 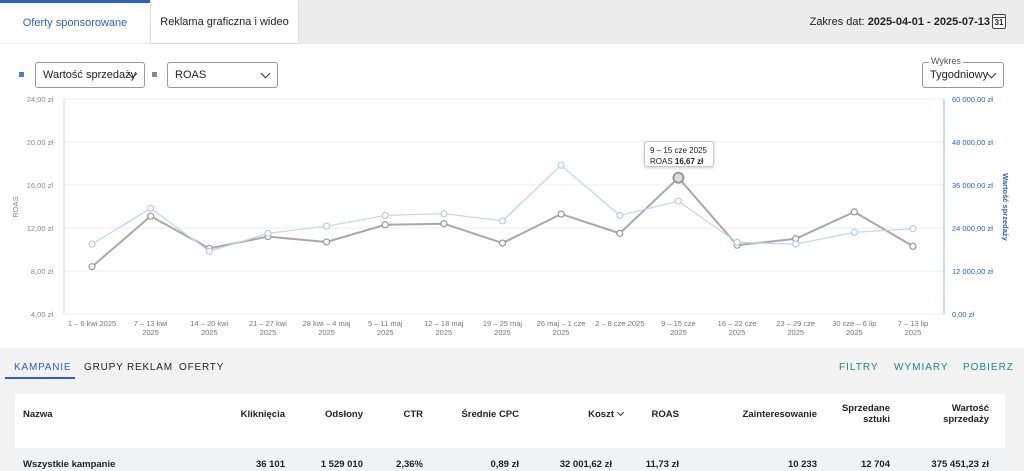 What do you see at coordinates (341, 464) in the screenshot?
I see `cell-impressions: 1 529 010` at bounding box center [341, 464].